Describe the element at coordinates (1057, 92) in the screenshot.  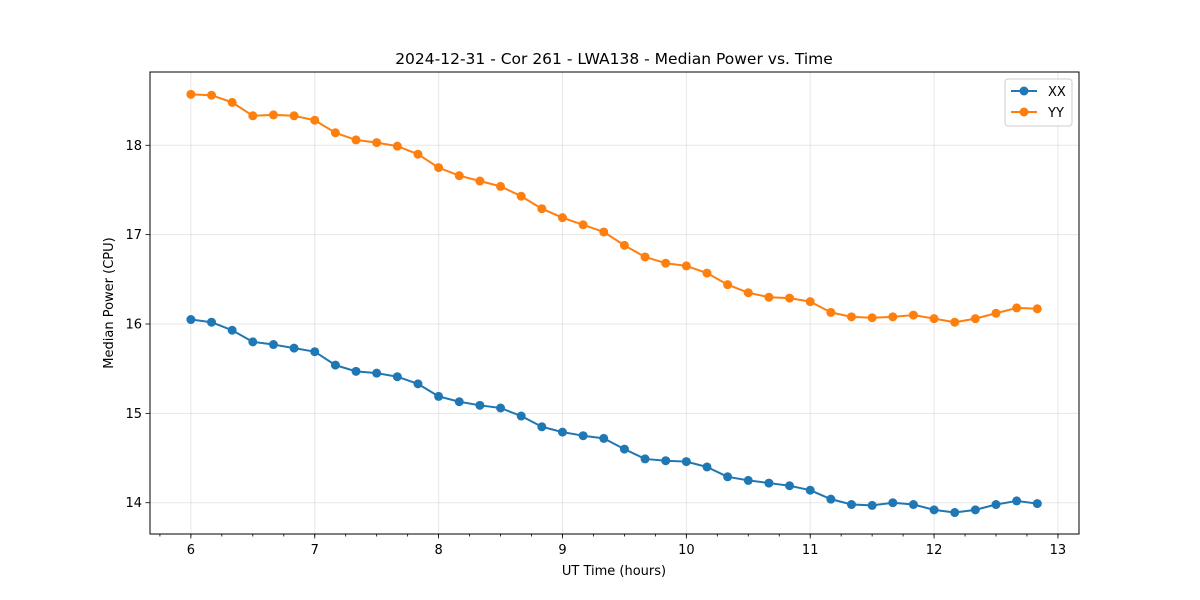
I see `legend-label-xx: XX` at that location.